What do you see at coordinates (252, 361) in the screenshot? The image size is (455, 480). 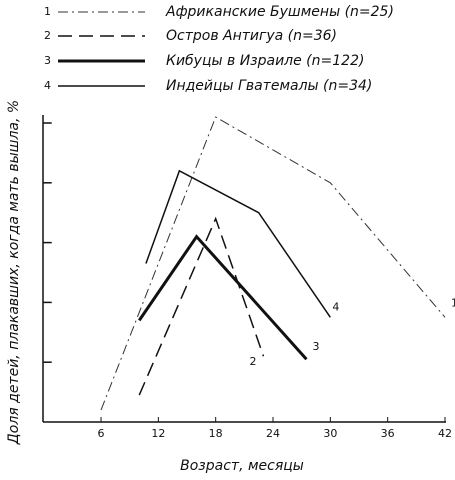 I see `series-end-label: 2` at bounding box center [252, 361].